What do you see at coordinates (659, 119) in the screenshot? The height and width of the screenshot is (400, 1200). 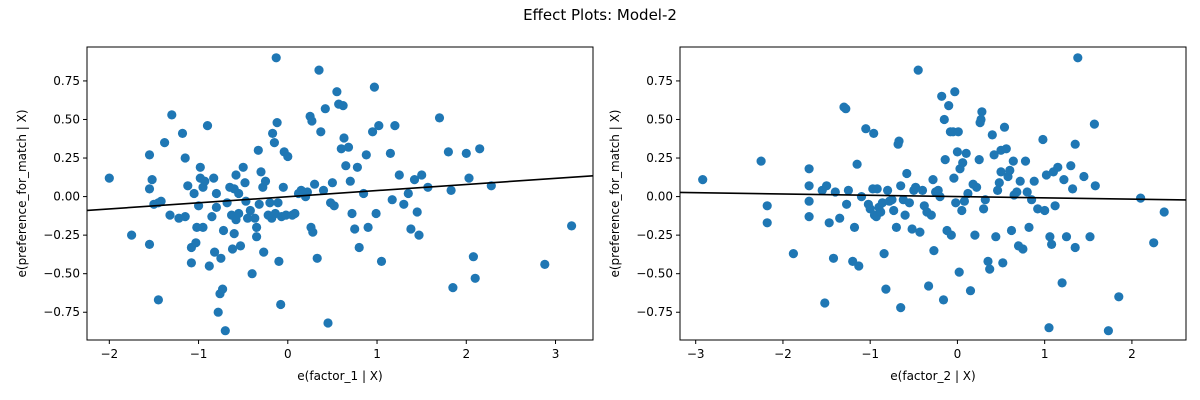 I see `y-tick-label: 0.50` at bounding box center [659, 119].